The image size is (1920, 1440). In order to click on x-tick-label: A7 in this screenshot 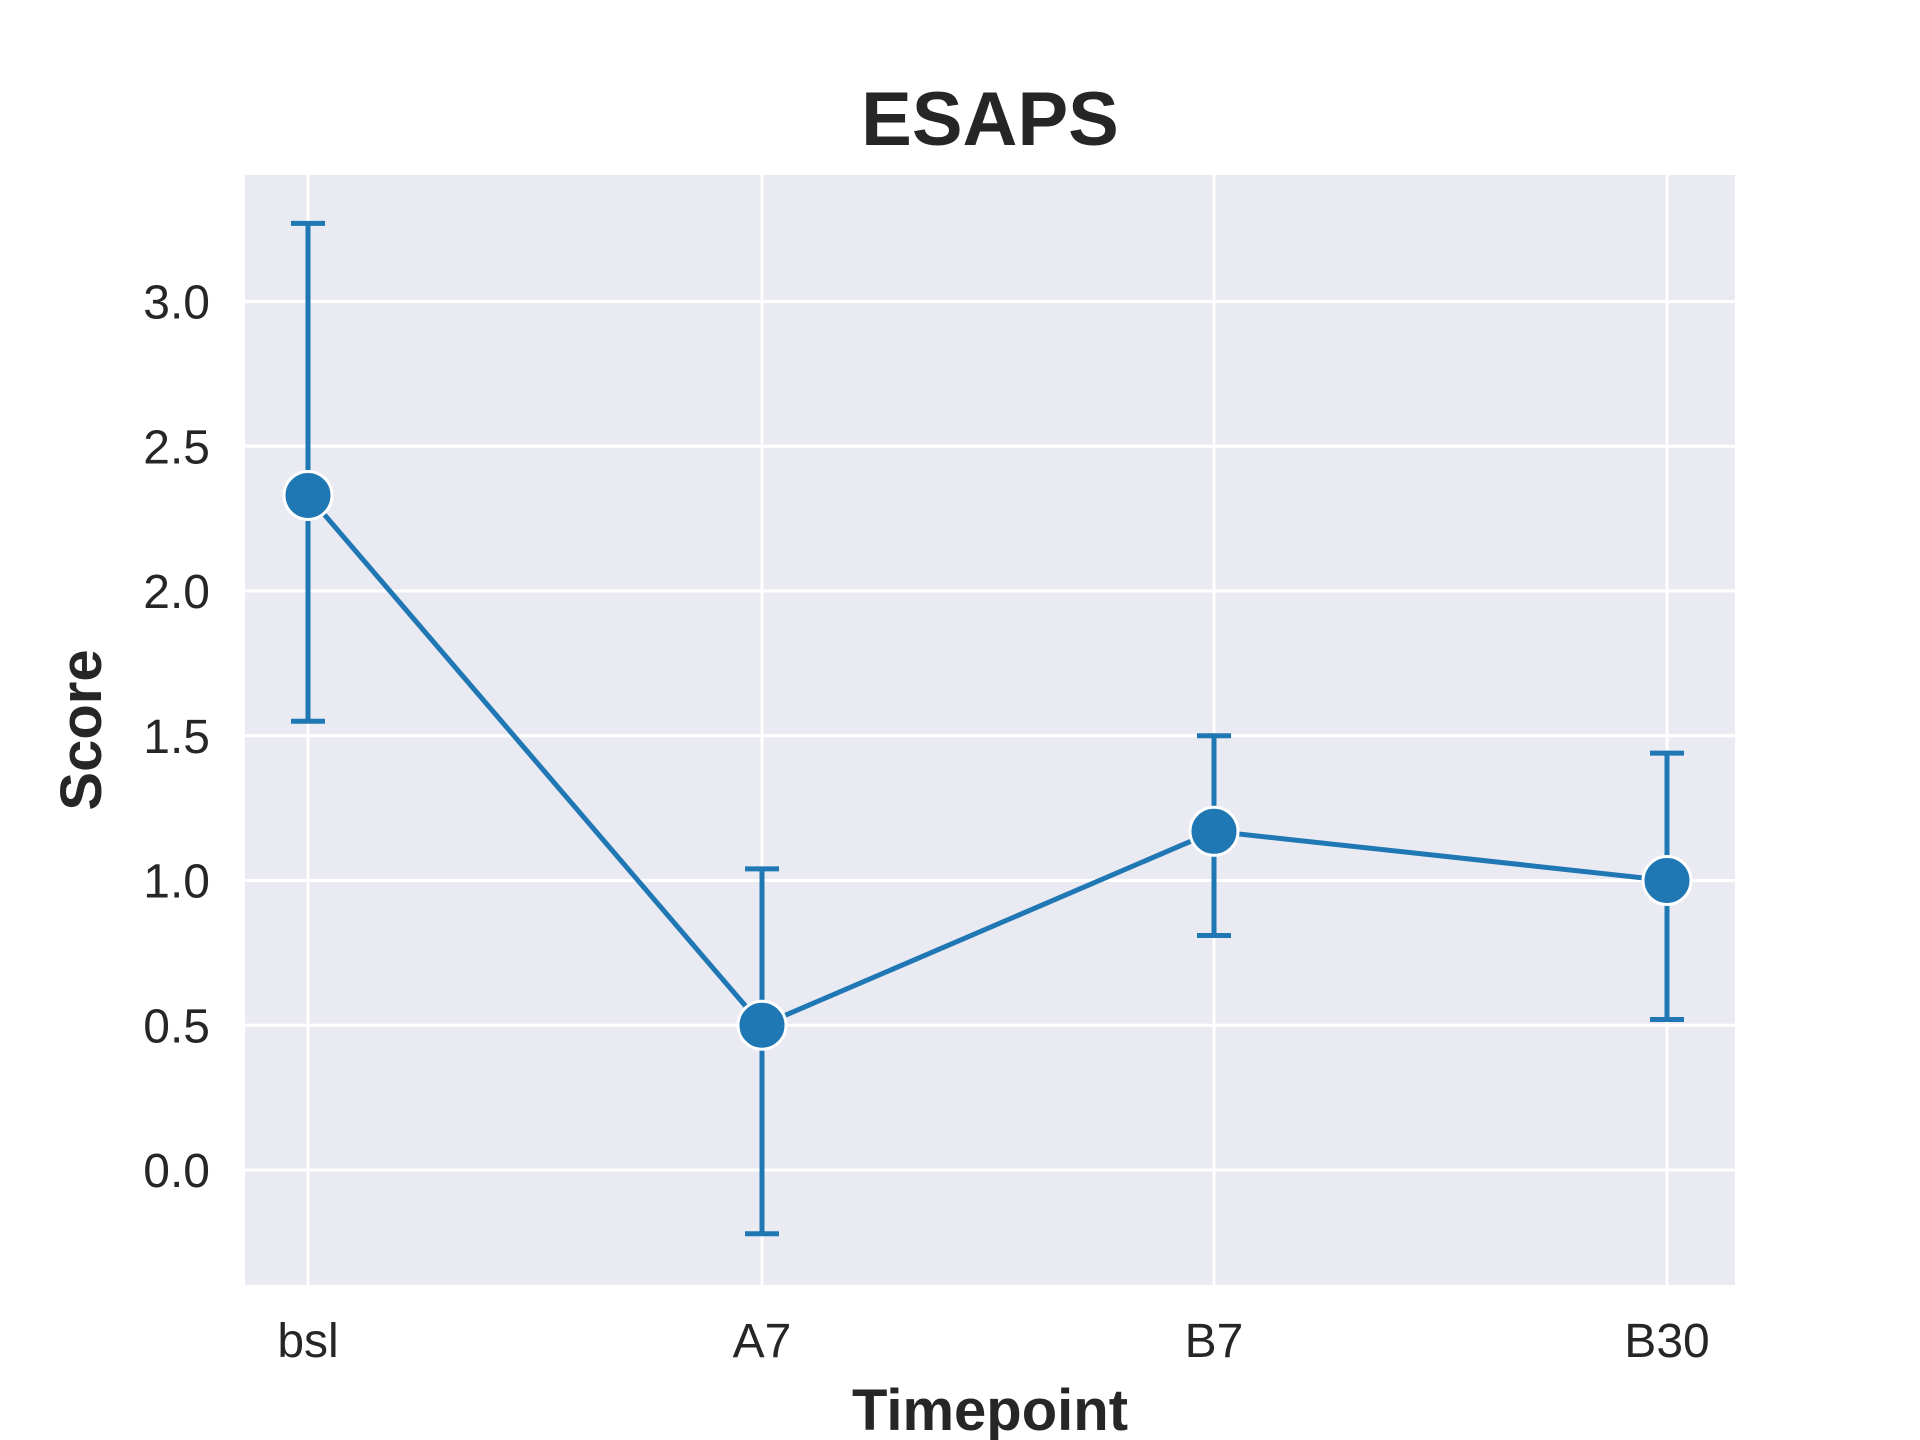, I will do `click(762, 1341)`.